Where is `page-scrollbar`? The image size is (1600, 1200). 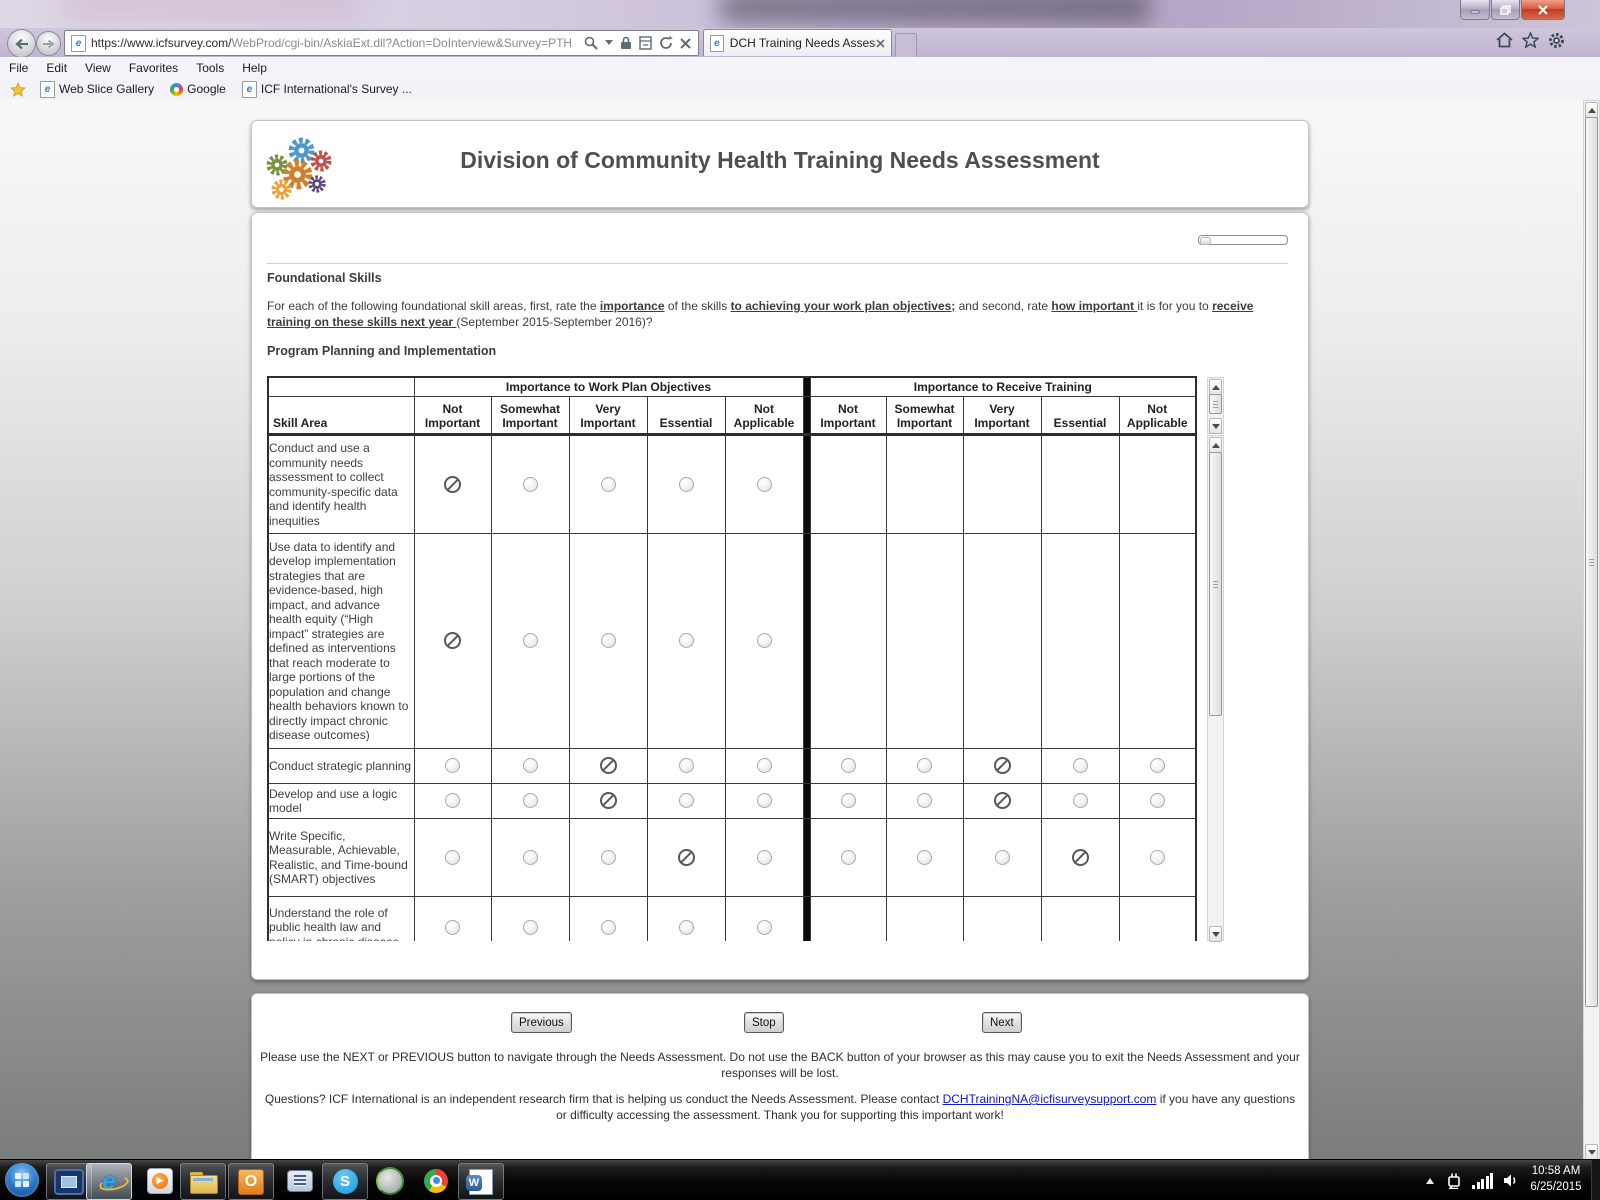
page-scrollbar is located at coordinates (1591, 630).